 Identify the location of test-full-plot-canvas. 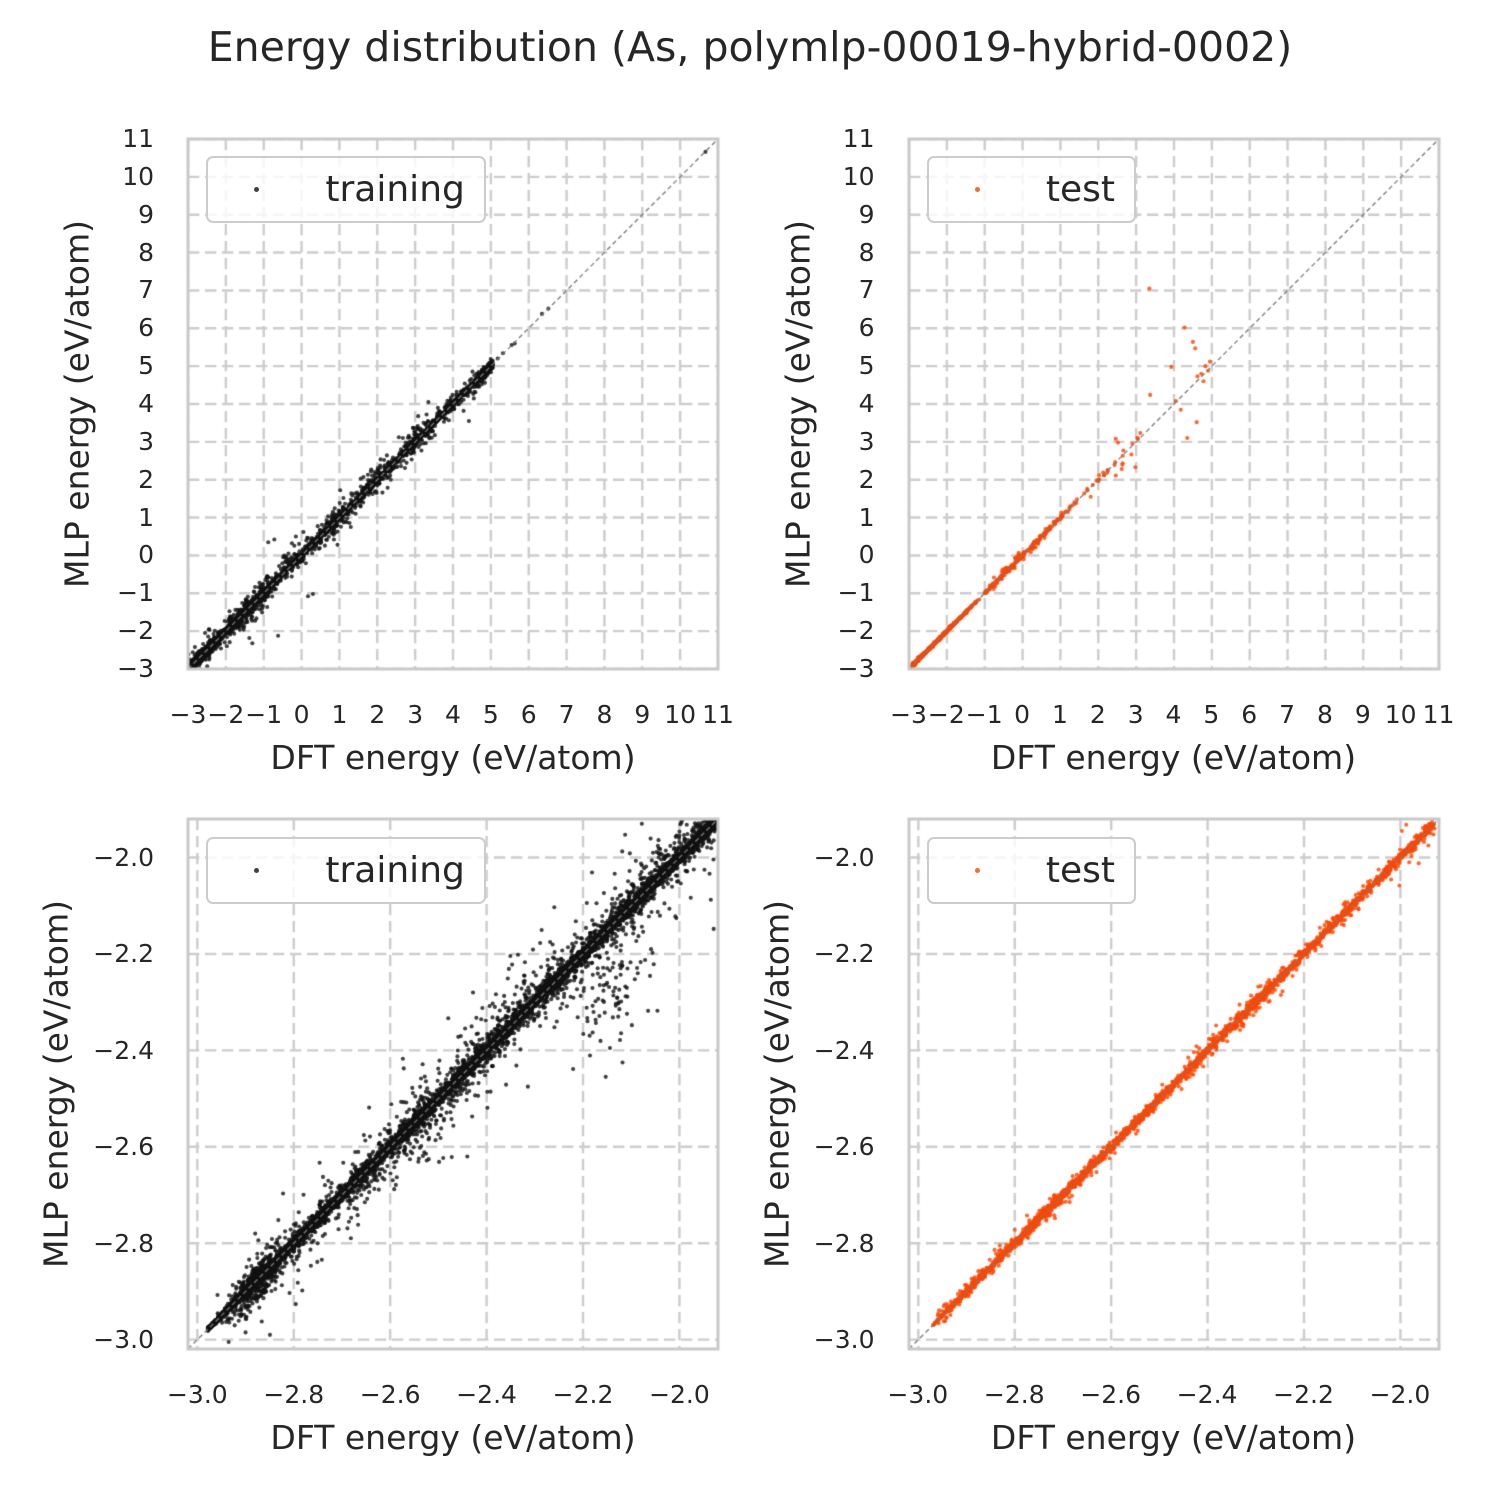
(1173, 403).